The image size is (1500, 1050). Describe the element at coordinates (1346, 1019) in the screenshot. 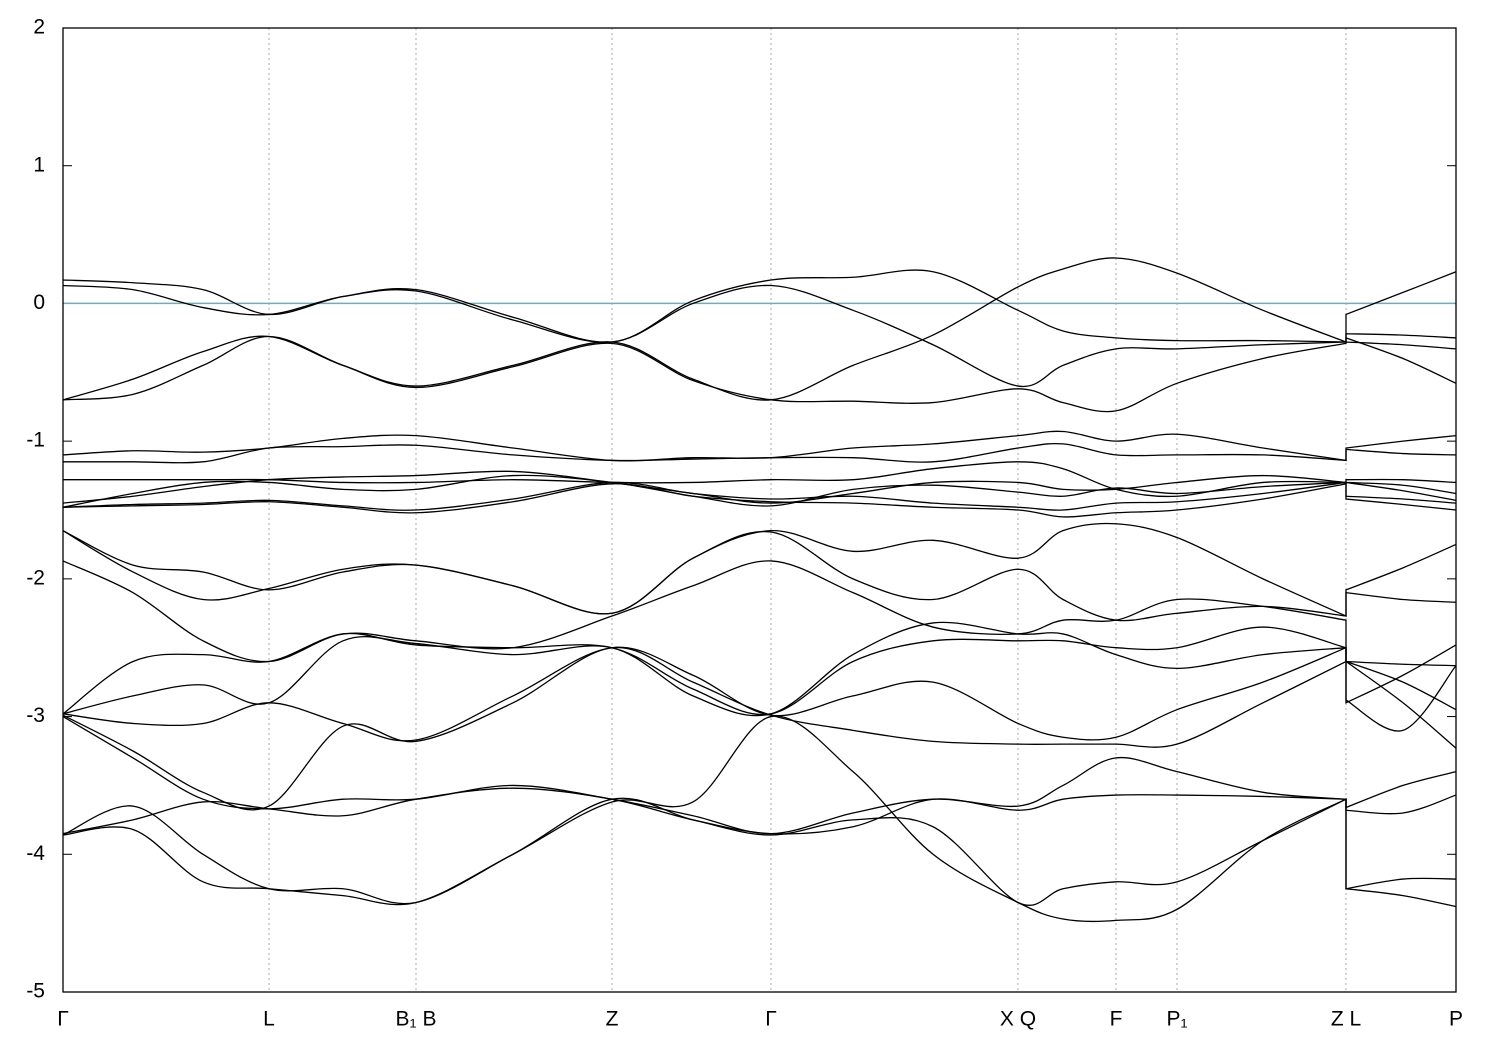

I see `x-tick-label: Z L` at that location.